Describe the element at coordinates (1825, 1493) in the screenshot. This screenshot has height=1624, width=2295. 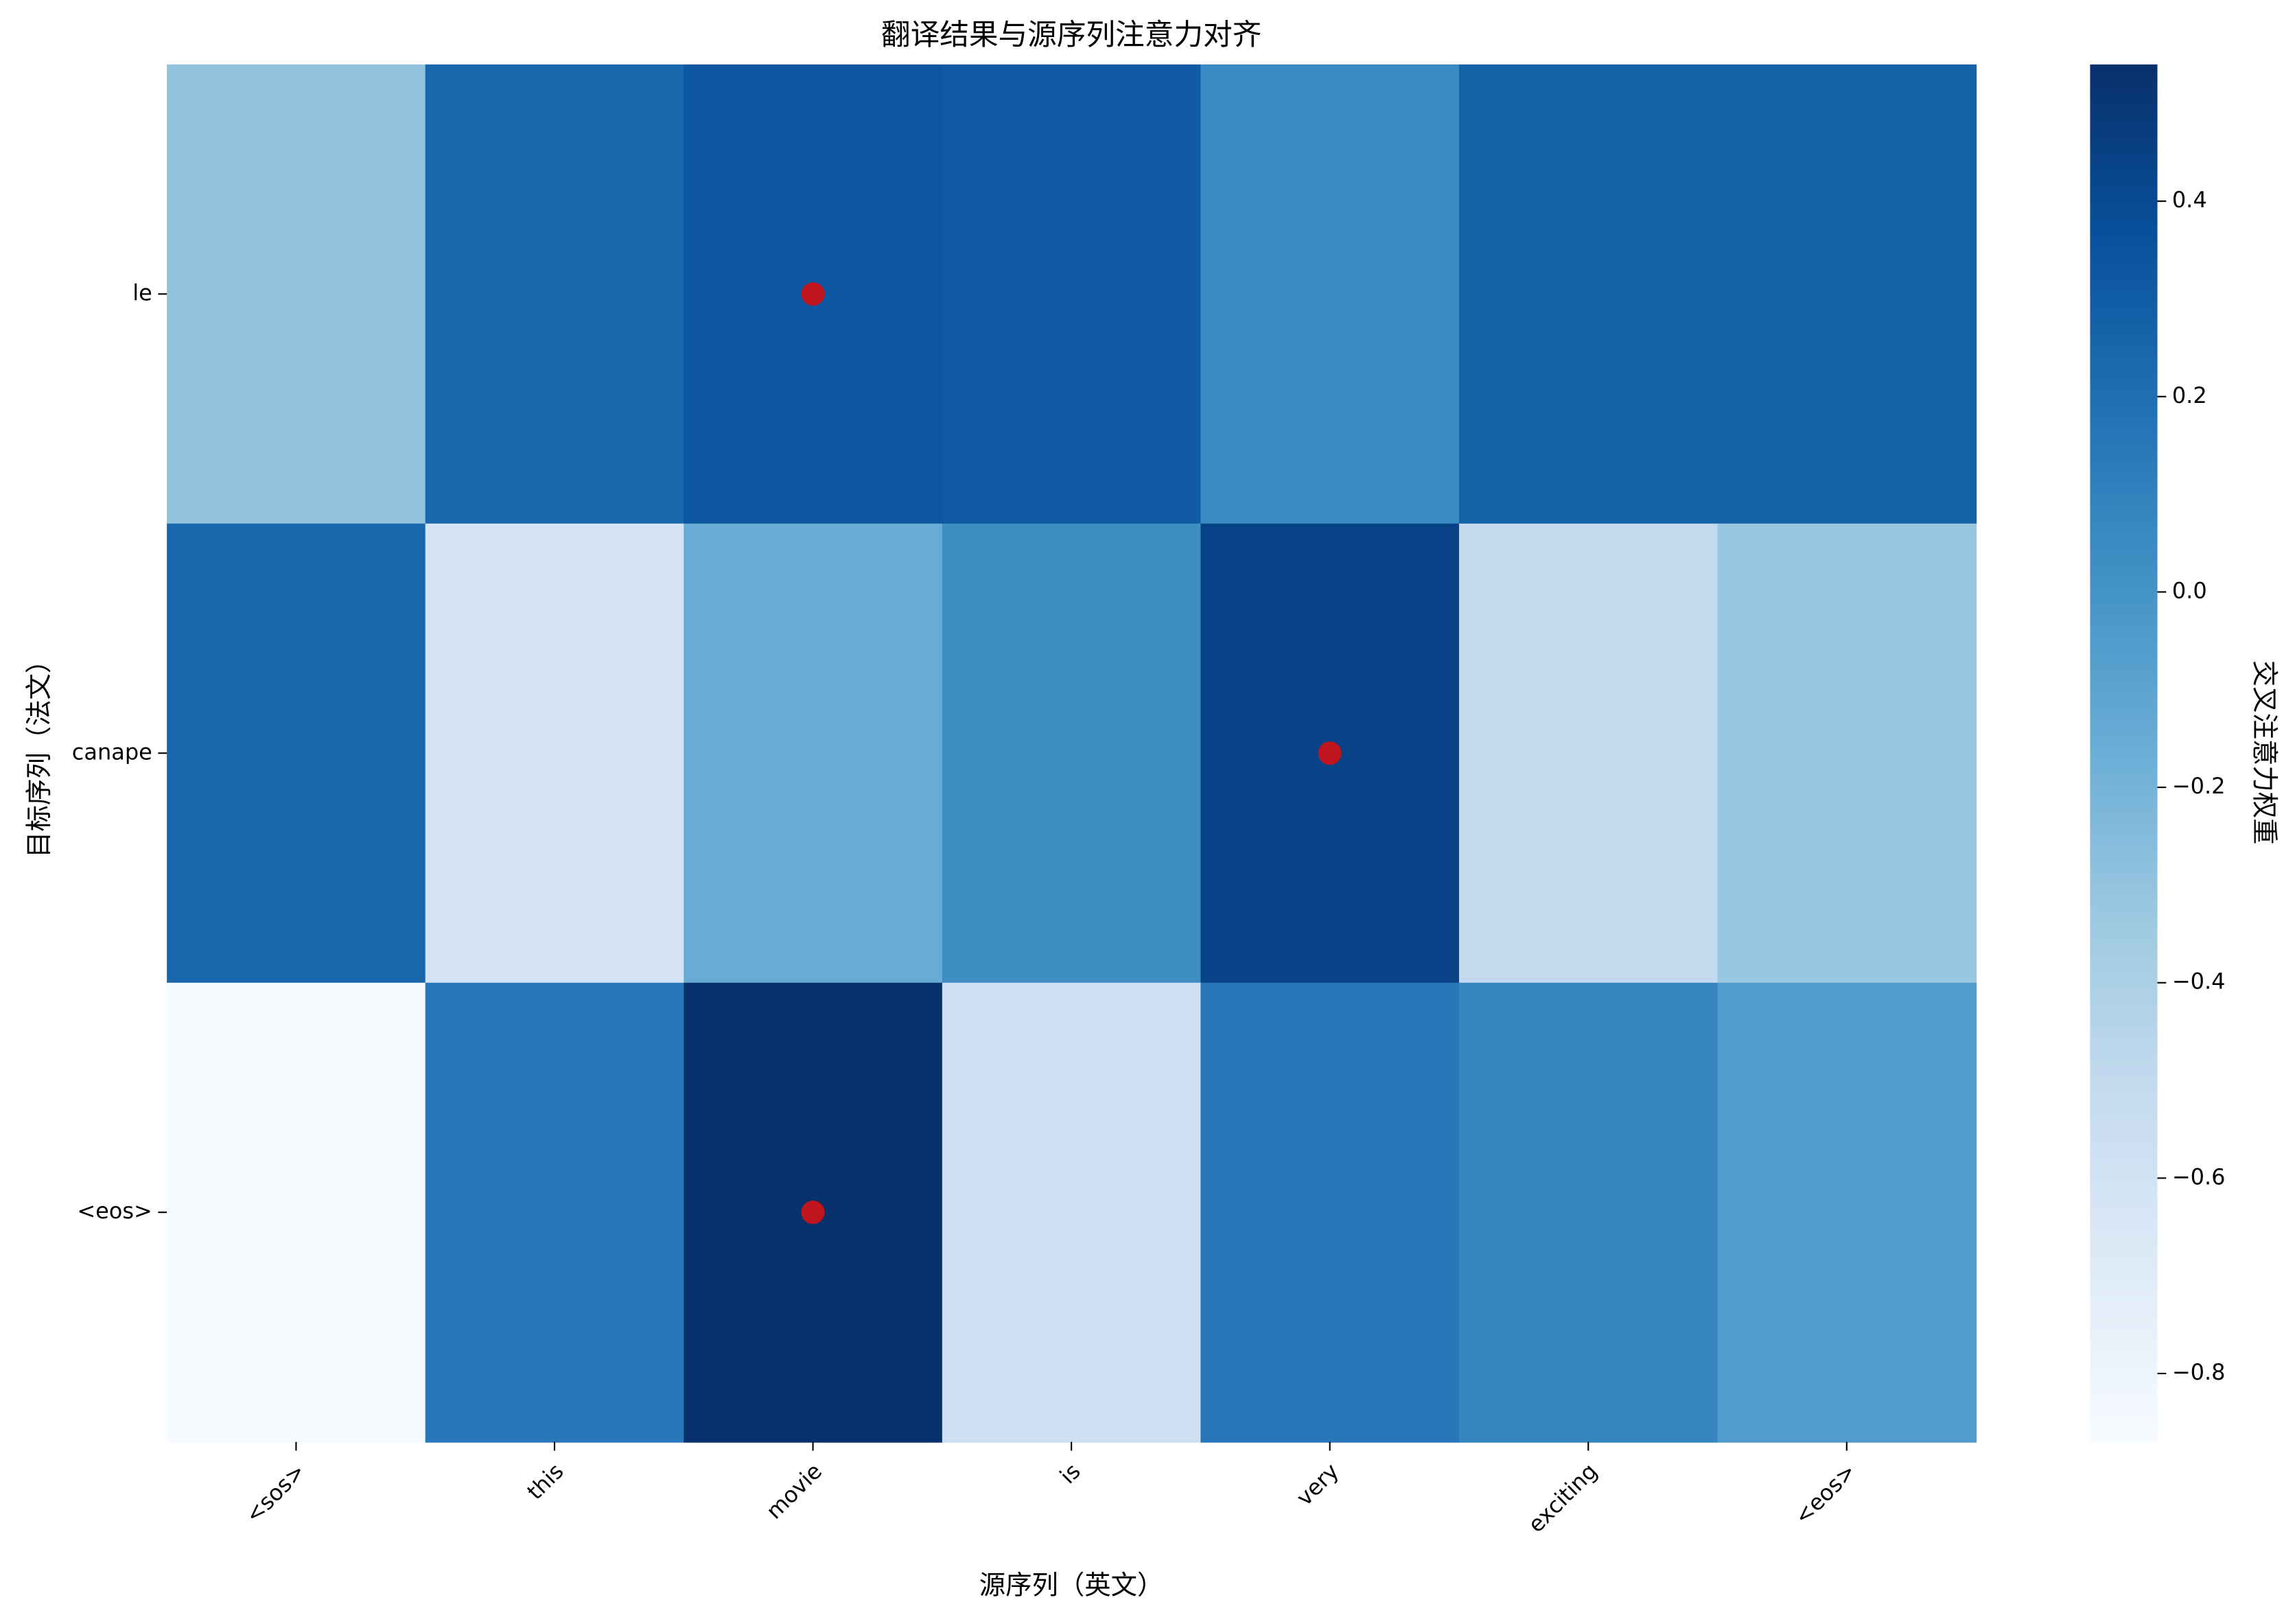
I see `x-tick-label: <eos>` at that location.